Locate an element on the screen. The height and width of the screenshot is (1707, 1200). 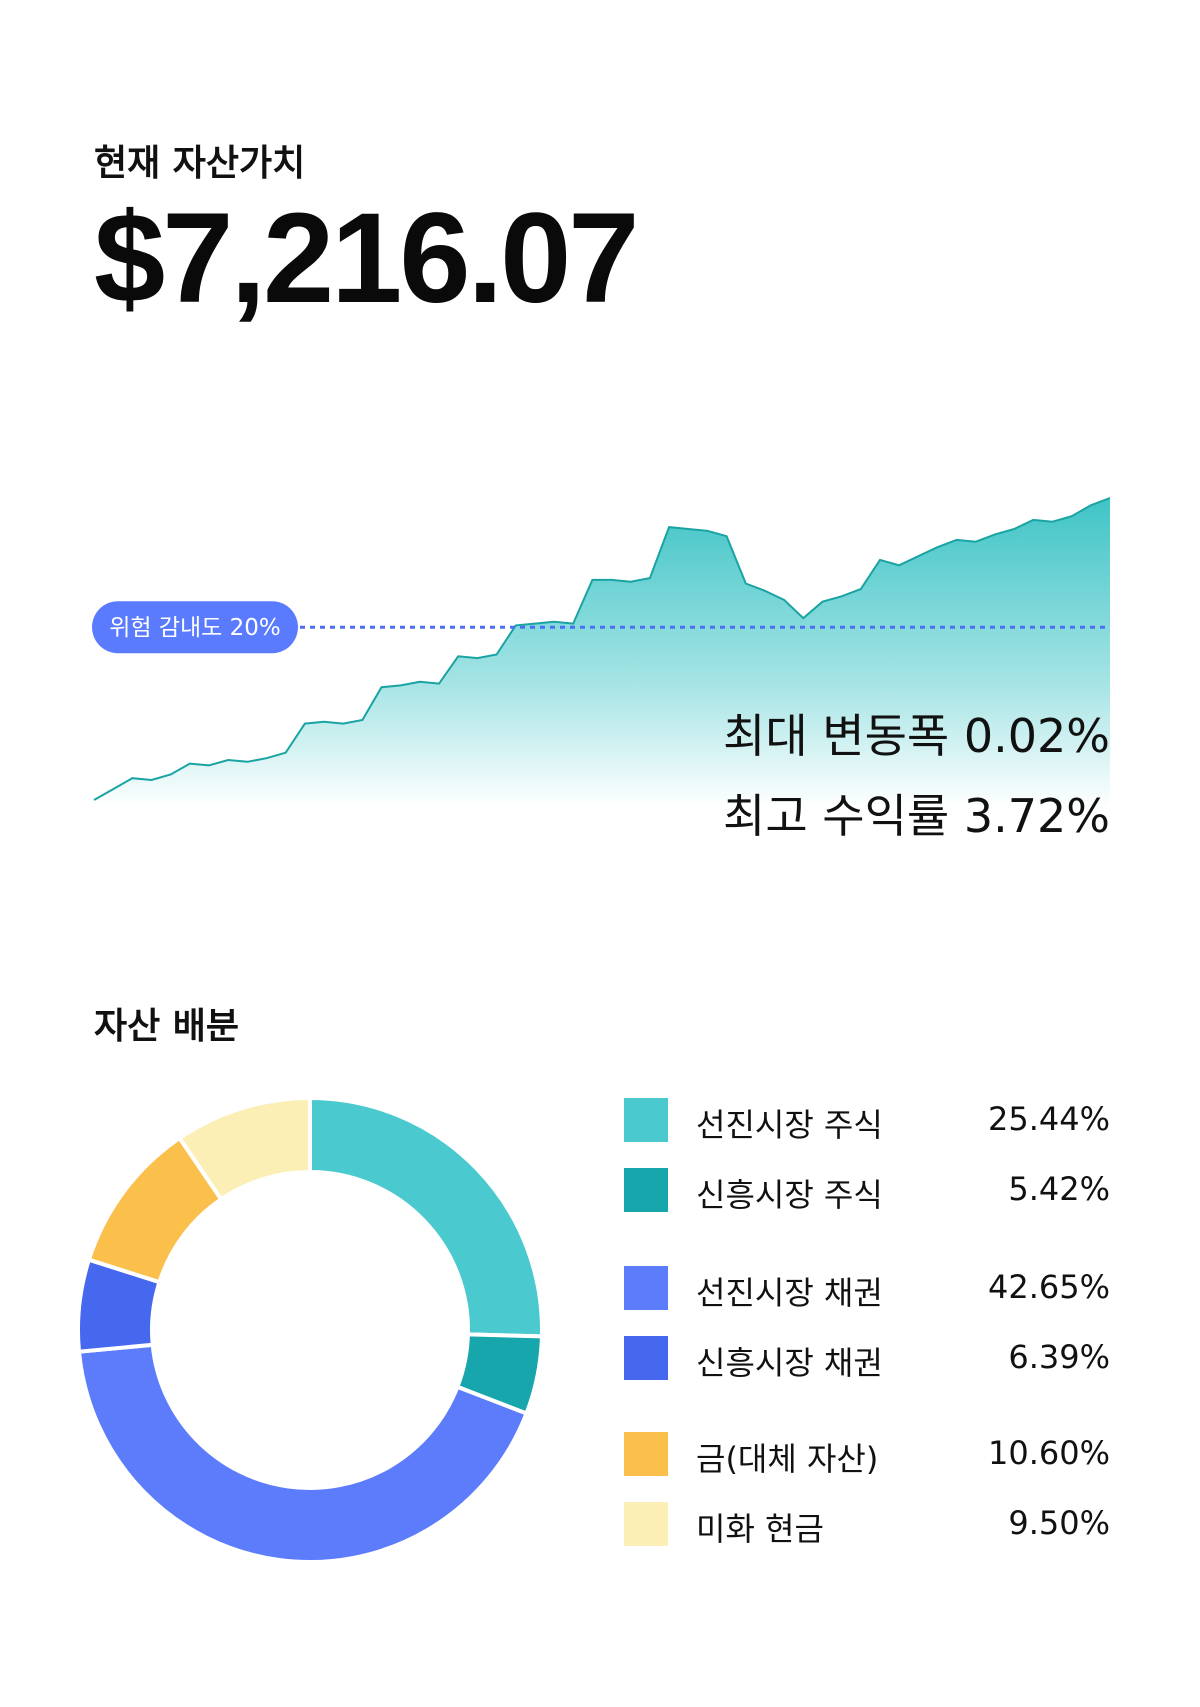
legend-item: 선진시장 주식 25.44% is located at coordinates (867, 1121).